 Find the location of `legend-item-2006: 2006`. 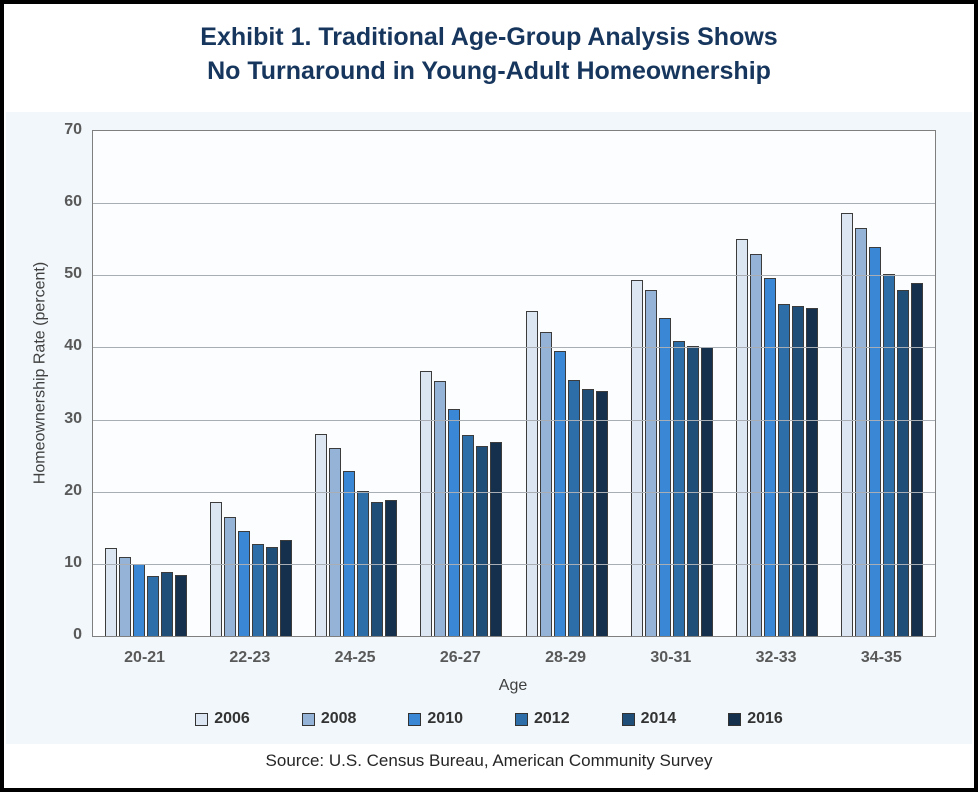

legend-item-2006: 2006 is located at coordinates (222, 719).